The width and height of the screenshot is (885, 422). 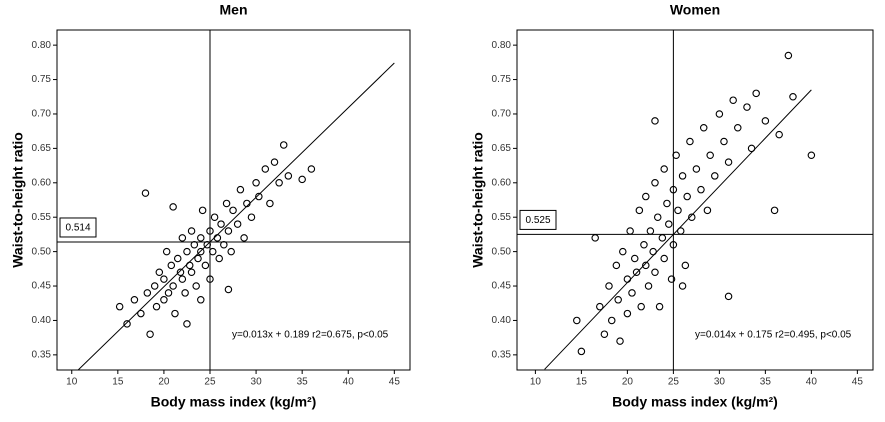 I want to click on x-tick-label: 40, so click(x=349, y=382).